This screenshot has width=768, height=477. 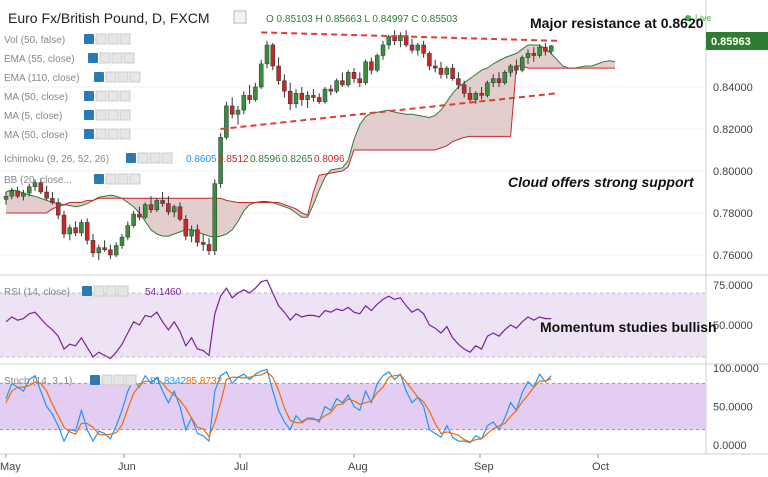 I want to click on rsi-tick-label: 75.0000, so click(x=733, y=286).